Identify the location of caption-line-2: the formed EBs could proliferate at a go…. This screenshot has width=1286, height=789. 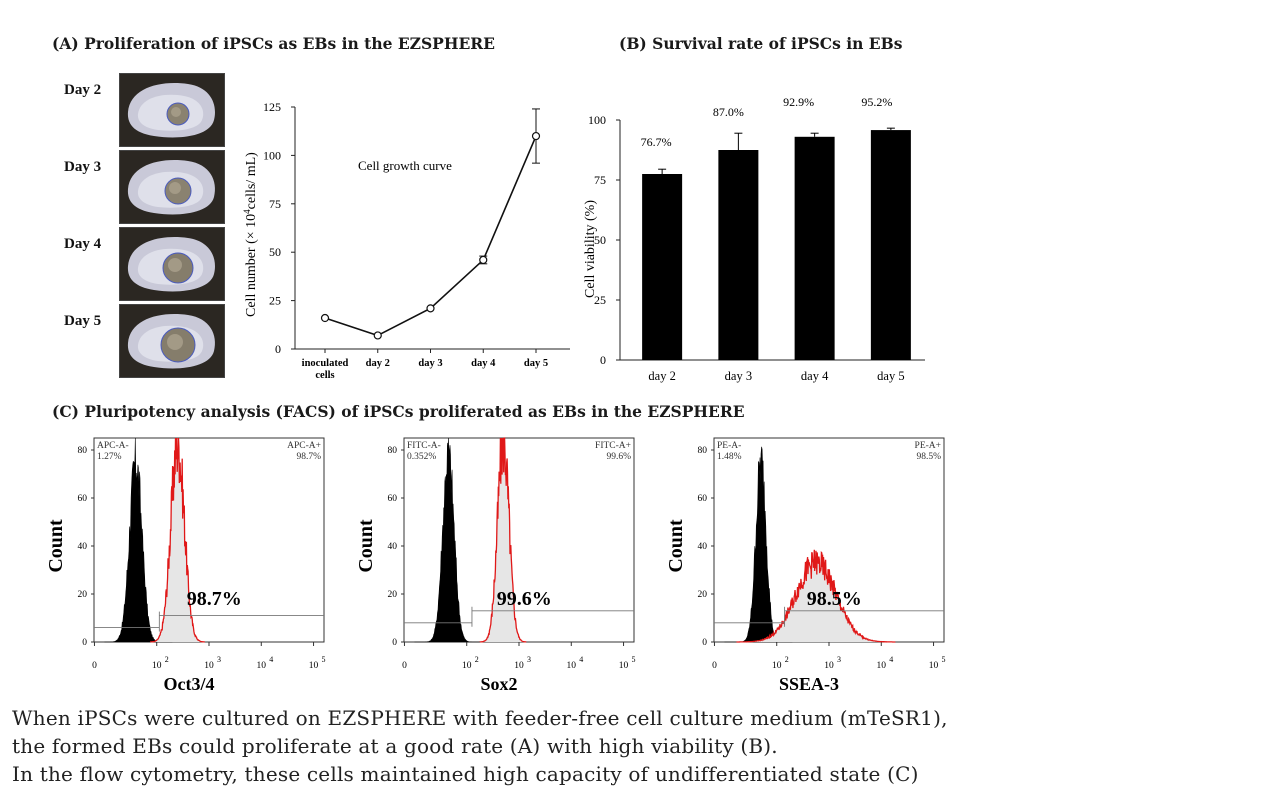
(395, 746).